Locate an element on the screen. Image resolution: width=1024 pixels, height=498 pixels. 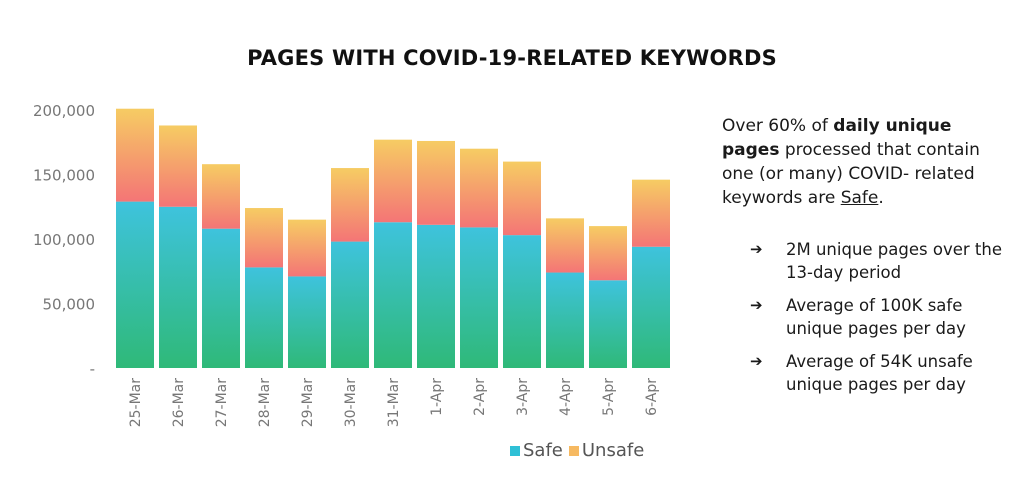
y-tick-label: 200,000 is located at coordinates (64, 111).